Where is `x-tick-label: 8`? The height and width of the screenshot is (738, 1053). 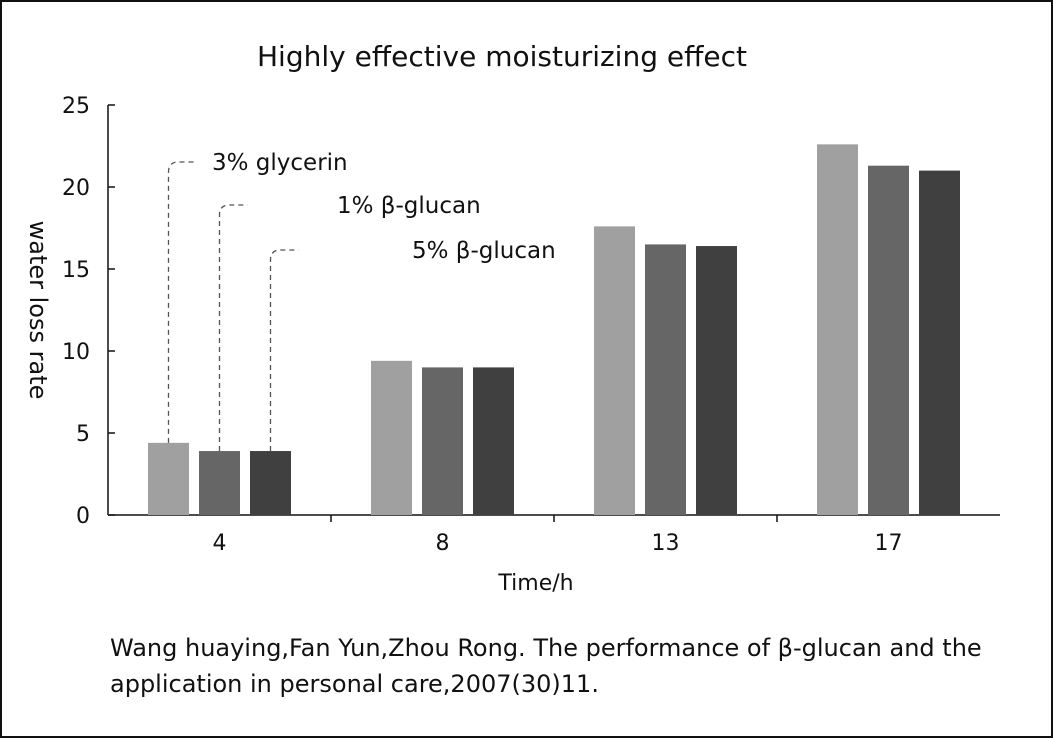 x-tick-label: 8 is located at coordinates (443, 543).